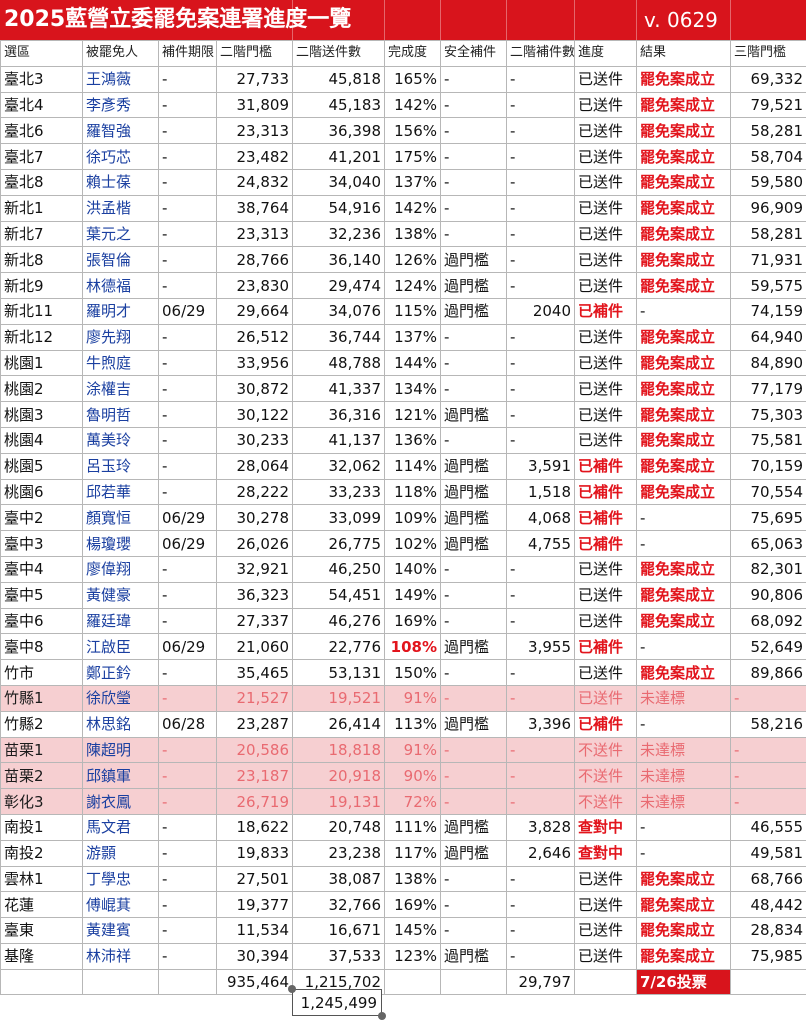  I want to click on threshold2-cell: 30,394, so click(254, 956).